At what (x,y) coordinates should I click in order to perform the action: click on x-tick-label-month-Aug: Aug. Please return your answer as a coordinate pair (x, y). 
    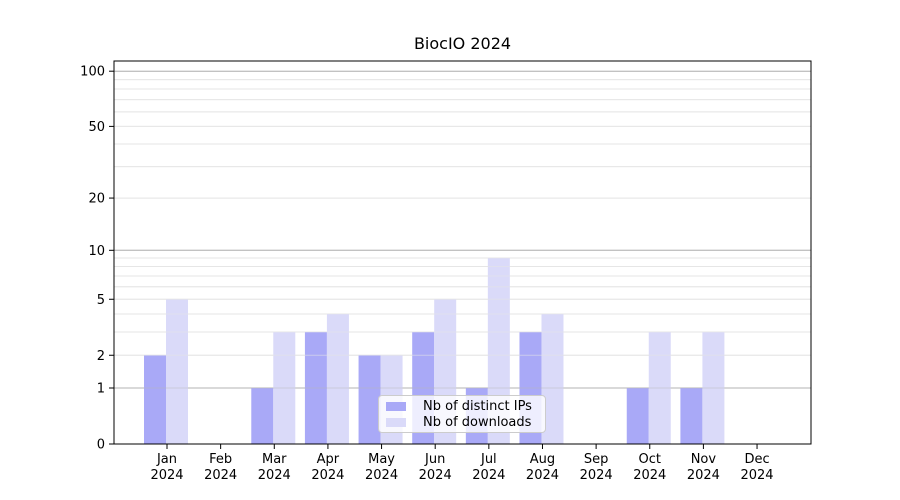
    Looking at the image, I should click on (542, 459).